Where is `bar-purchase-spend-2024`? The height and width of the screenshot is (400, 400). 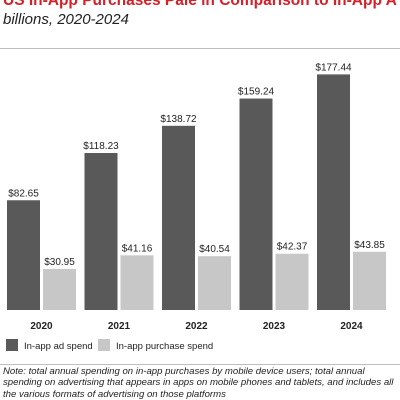 bar-purchase-spend-2024 is located at coordinates (369, 280).